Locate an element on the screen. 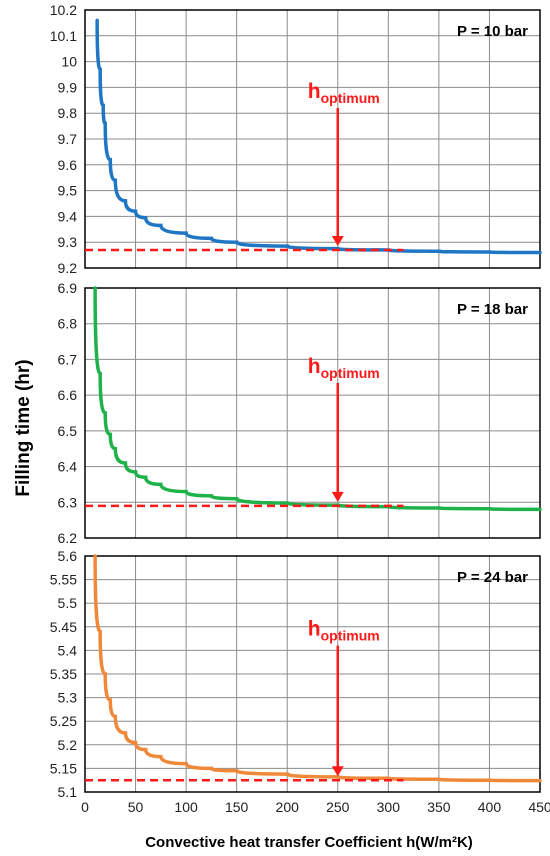  x-tick-label: 100 is located at coordinates (186, 807).